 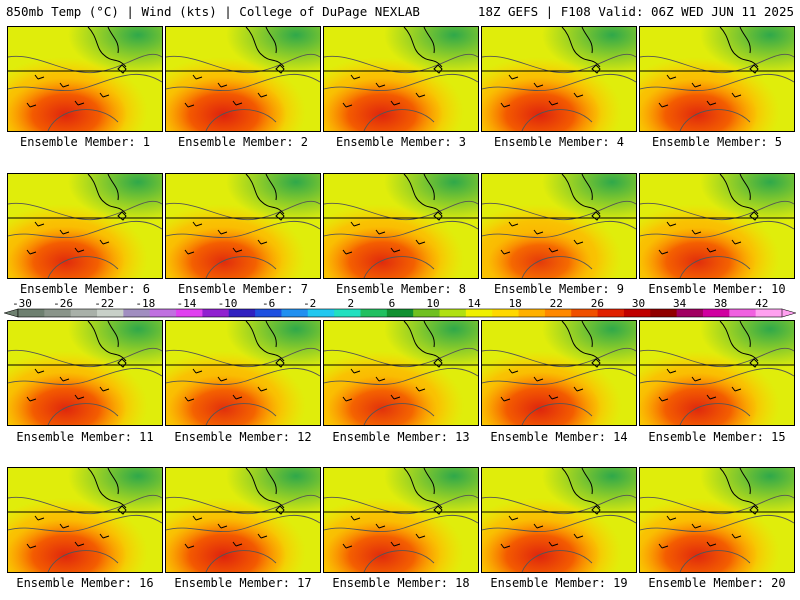 I want to click on colorbar-tick-label: -14, so click(x=186, y=303).